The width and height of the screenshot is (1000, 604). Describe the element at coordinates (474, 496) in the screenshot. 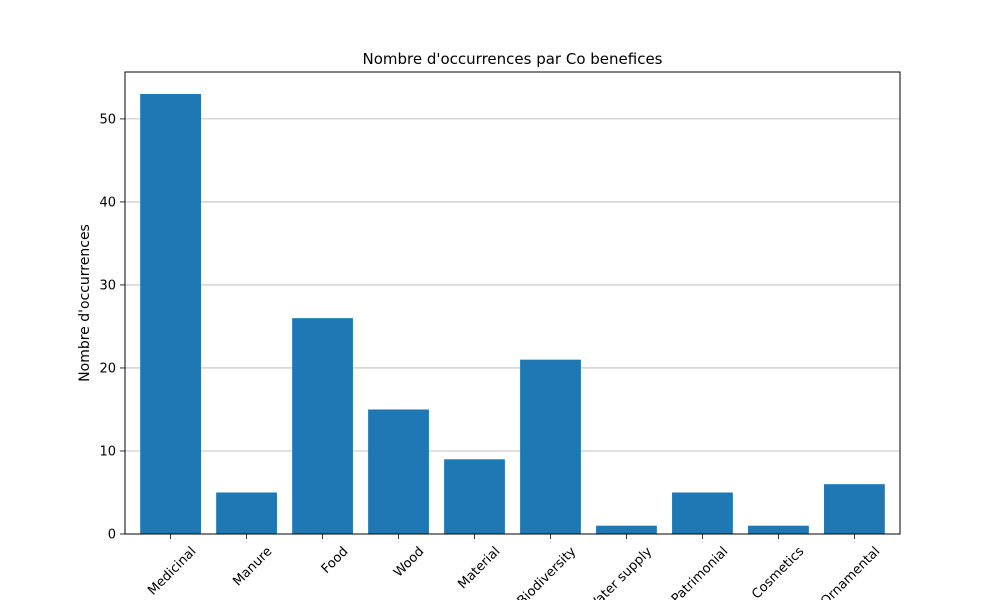

I see `bar-material` at that location.